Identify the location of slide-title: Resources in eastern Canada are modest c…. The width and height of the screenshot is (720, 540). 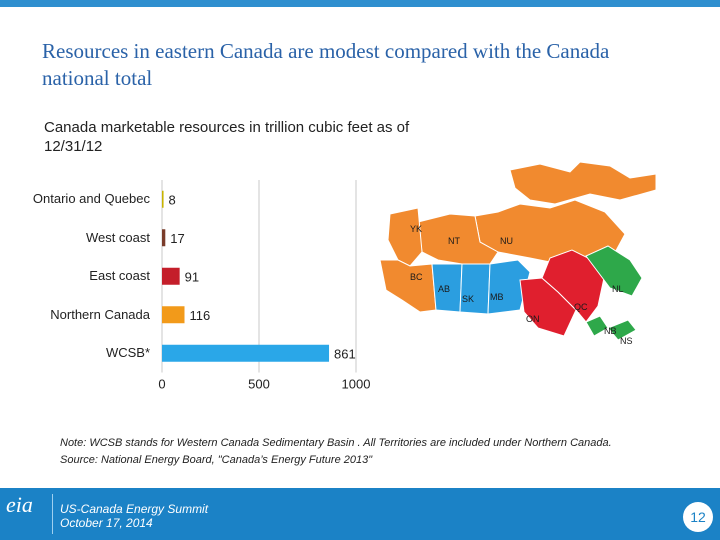
(326, 64).